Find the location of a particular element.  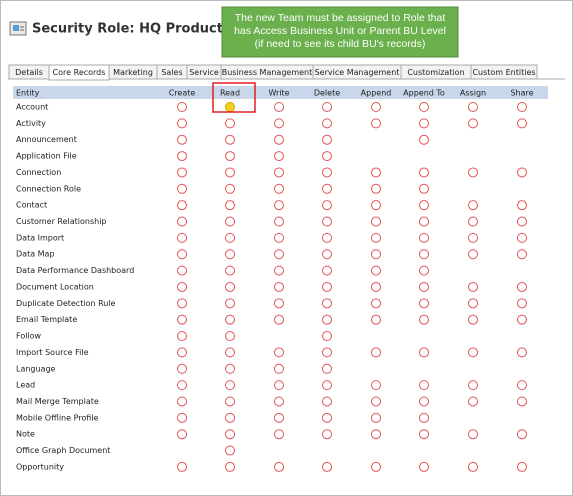

tab-label: Service Management is located at coordinates (357, 72).